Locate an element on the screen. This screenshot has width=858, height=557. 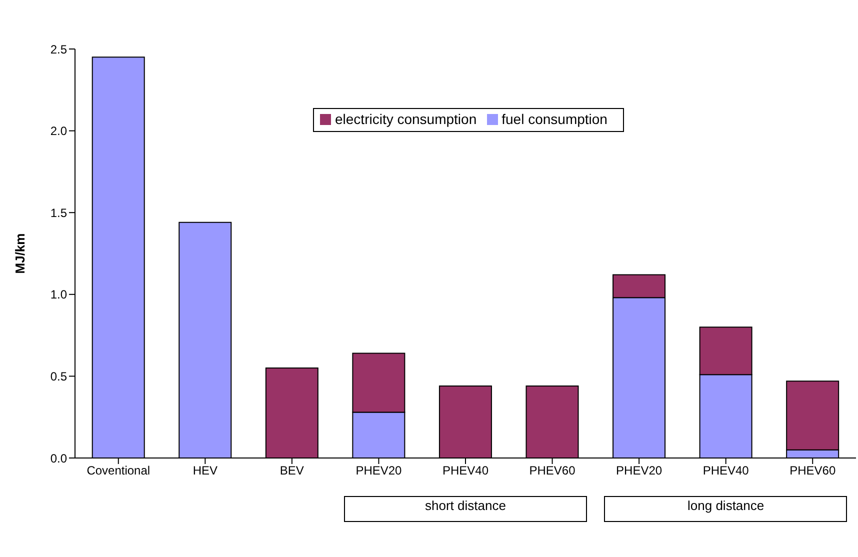
y-tick-label: 2.5 is located at coordinates (59, 49).